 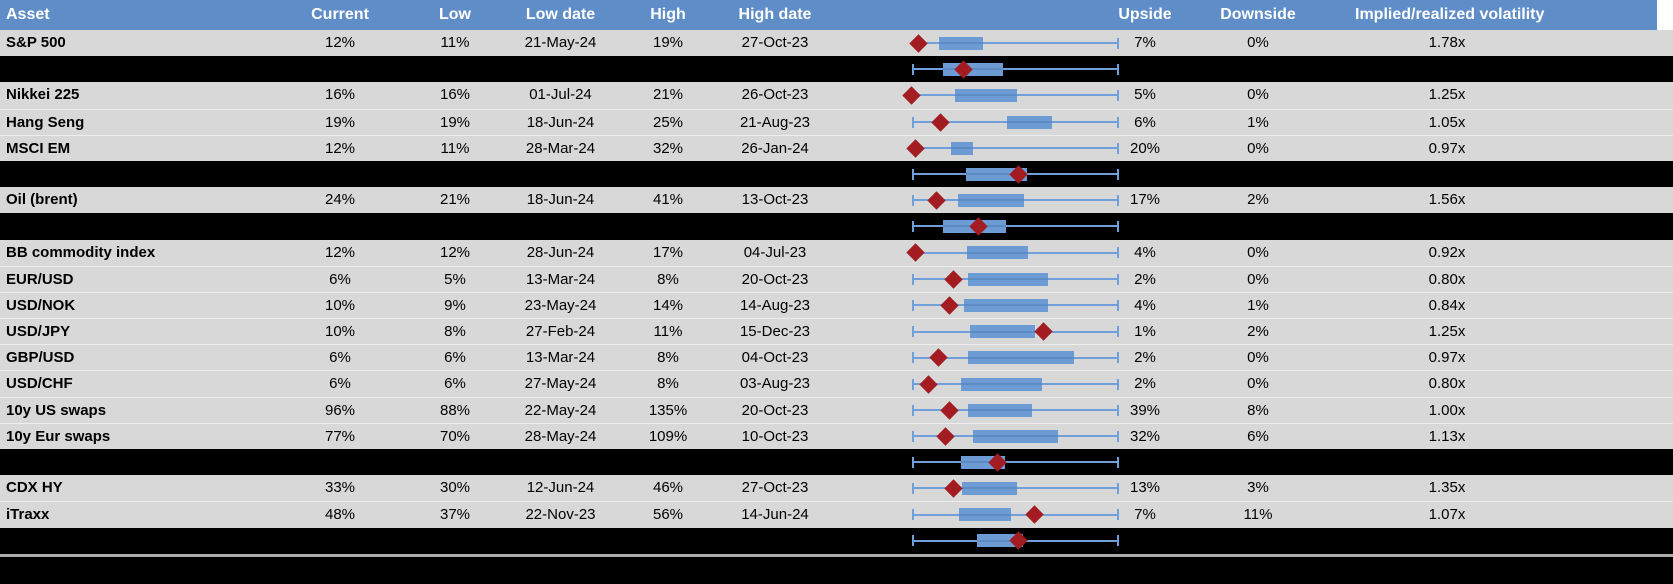 I want to click on cell-asset: USD/NOK, so click(x=41, y=305).